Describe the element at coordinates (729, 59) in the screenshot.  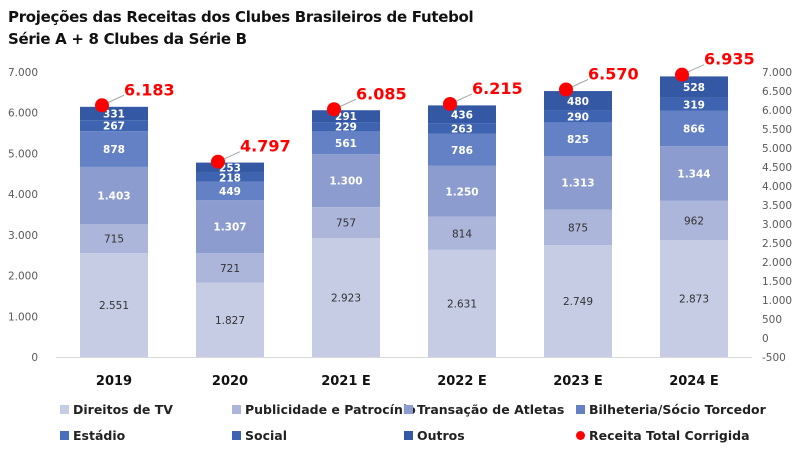
I see `total-label: 6.935` at that location.